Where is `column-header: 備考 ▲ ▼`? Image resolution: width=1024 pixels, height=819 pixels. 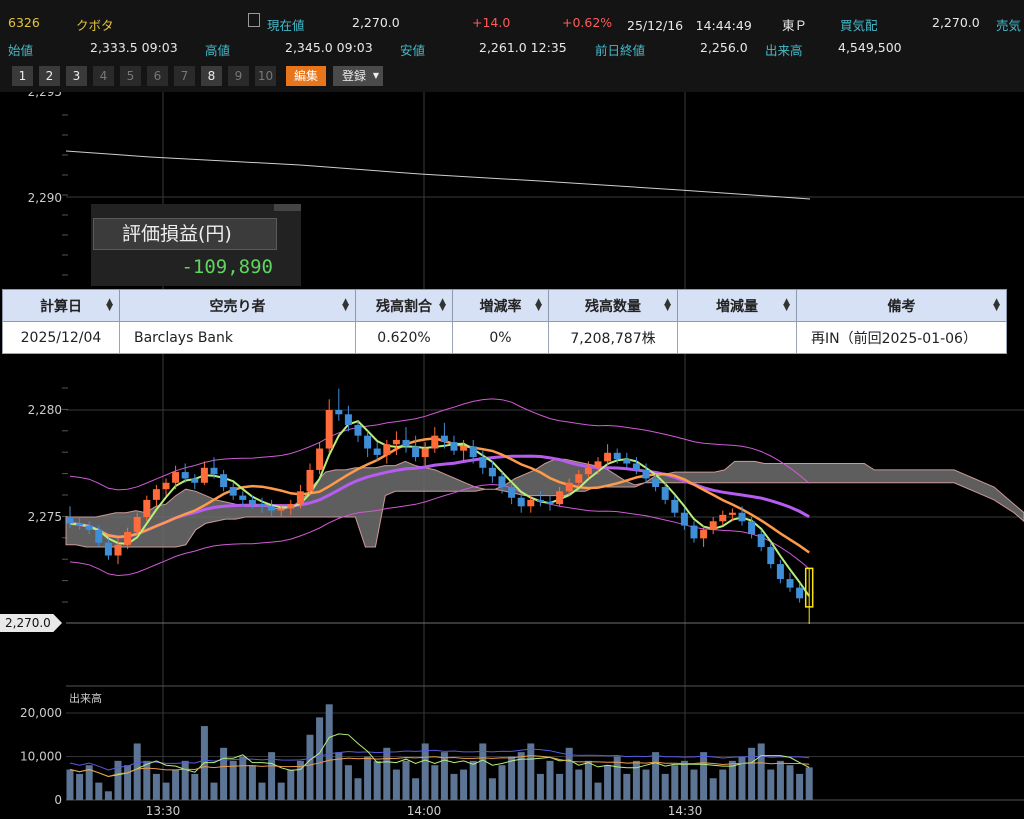
column-header: 備考 ▲ ▼ is located at coordinates (901, 305).